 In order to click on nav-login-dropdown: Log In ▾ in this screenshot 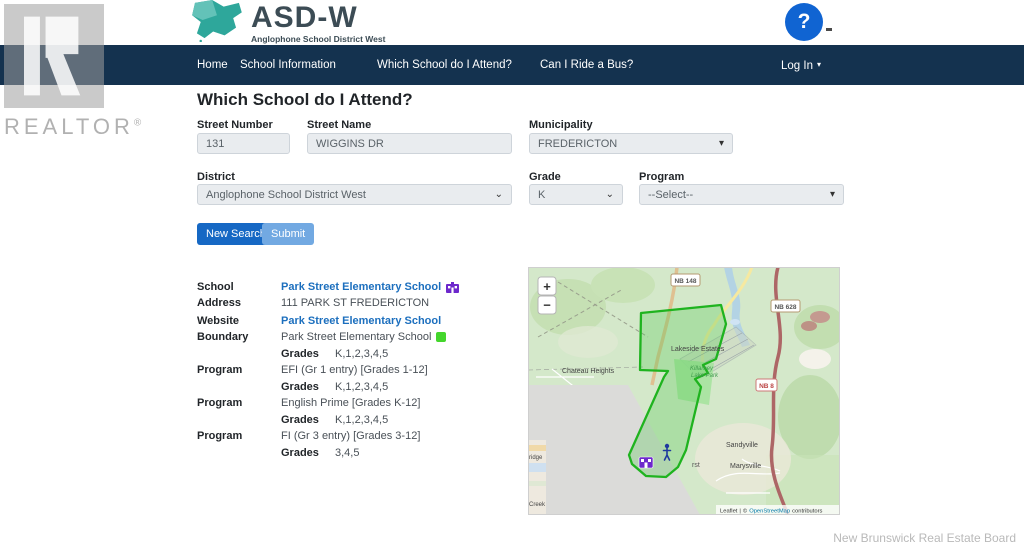, I will do `click(801, 65)`.